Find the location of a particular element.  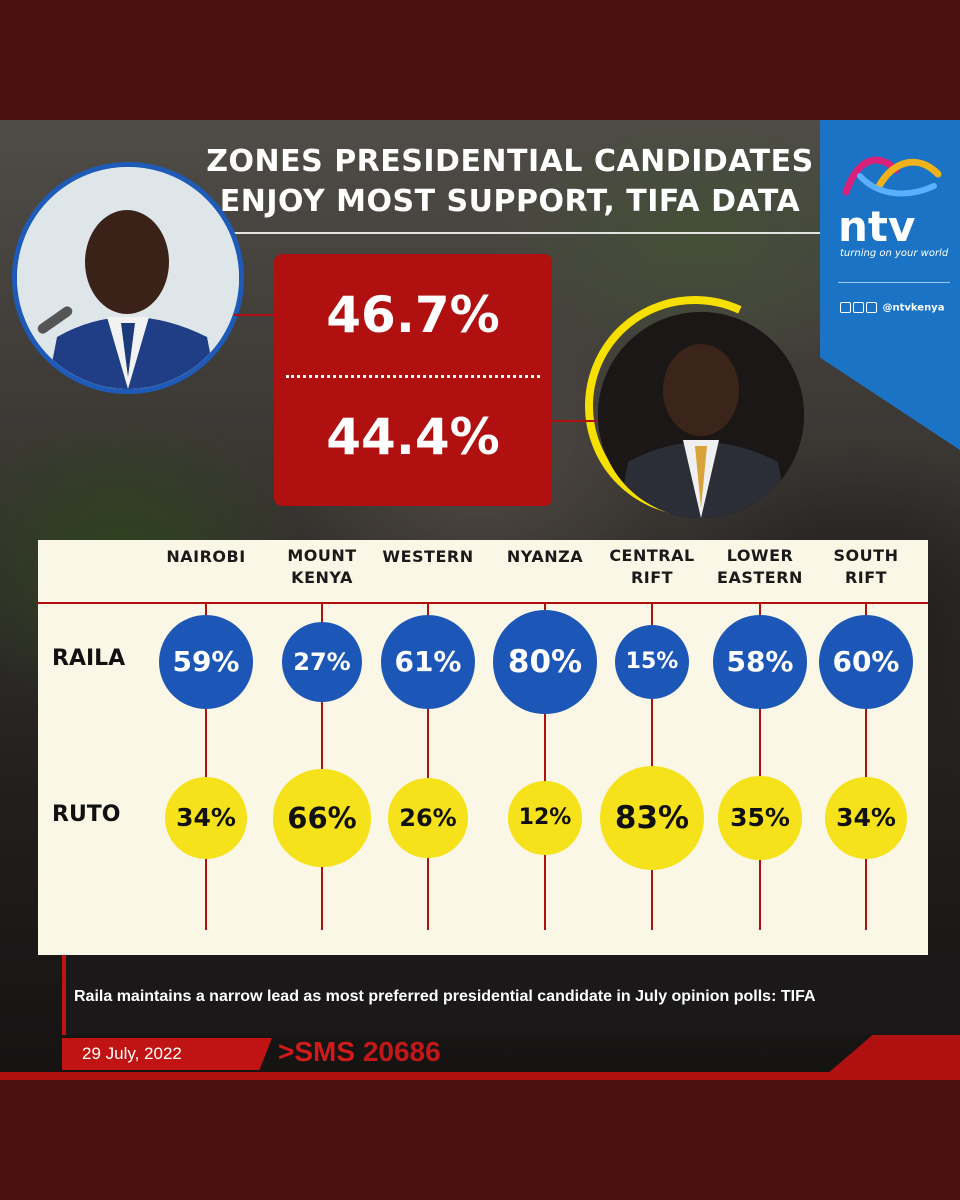

social-handle: @ntvkenya is located at coordinates (892, 308).